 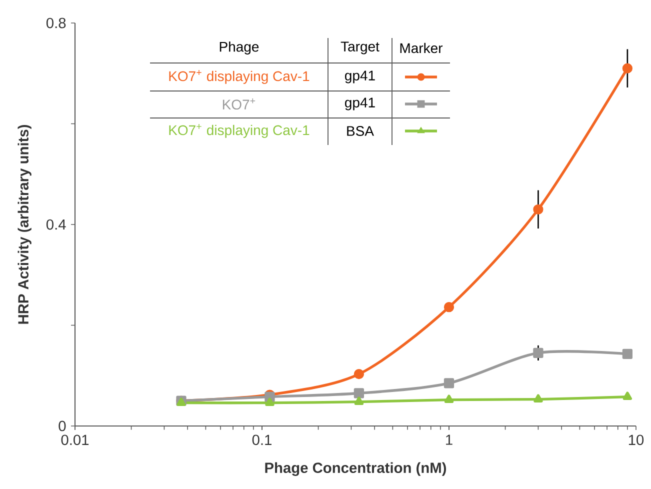 I want to click on x-axis-title: Phage Concentration (nM), so click(x=355, y=469).